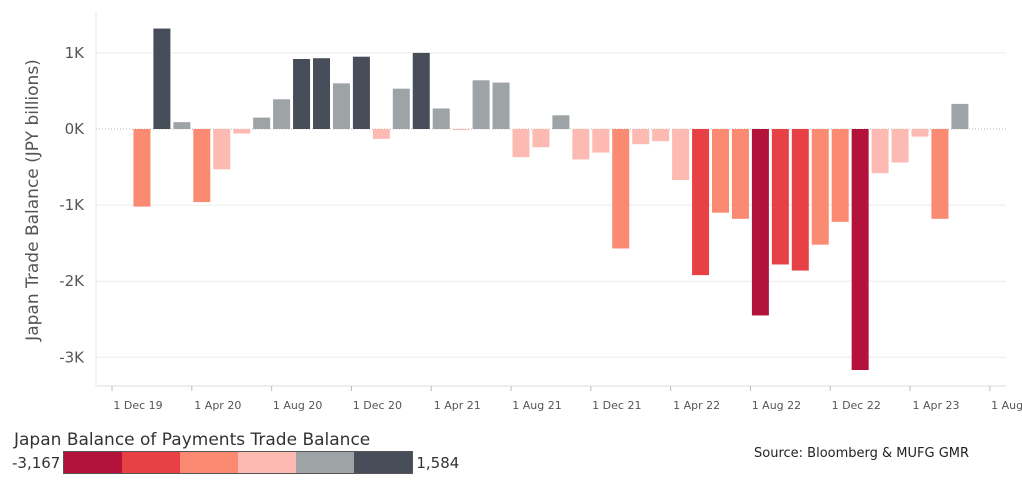 This screenshot has height=497, width=1022. Describe the element at coordinates (72, 357) in the screenshot. I see `y-tick-label: -3K` at that location.